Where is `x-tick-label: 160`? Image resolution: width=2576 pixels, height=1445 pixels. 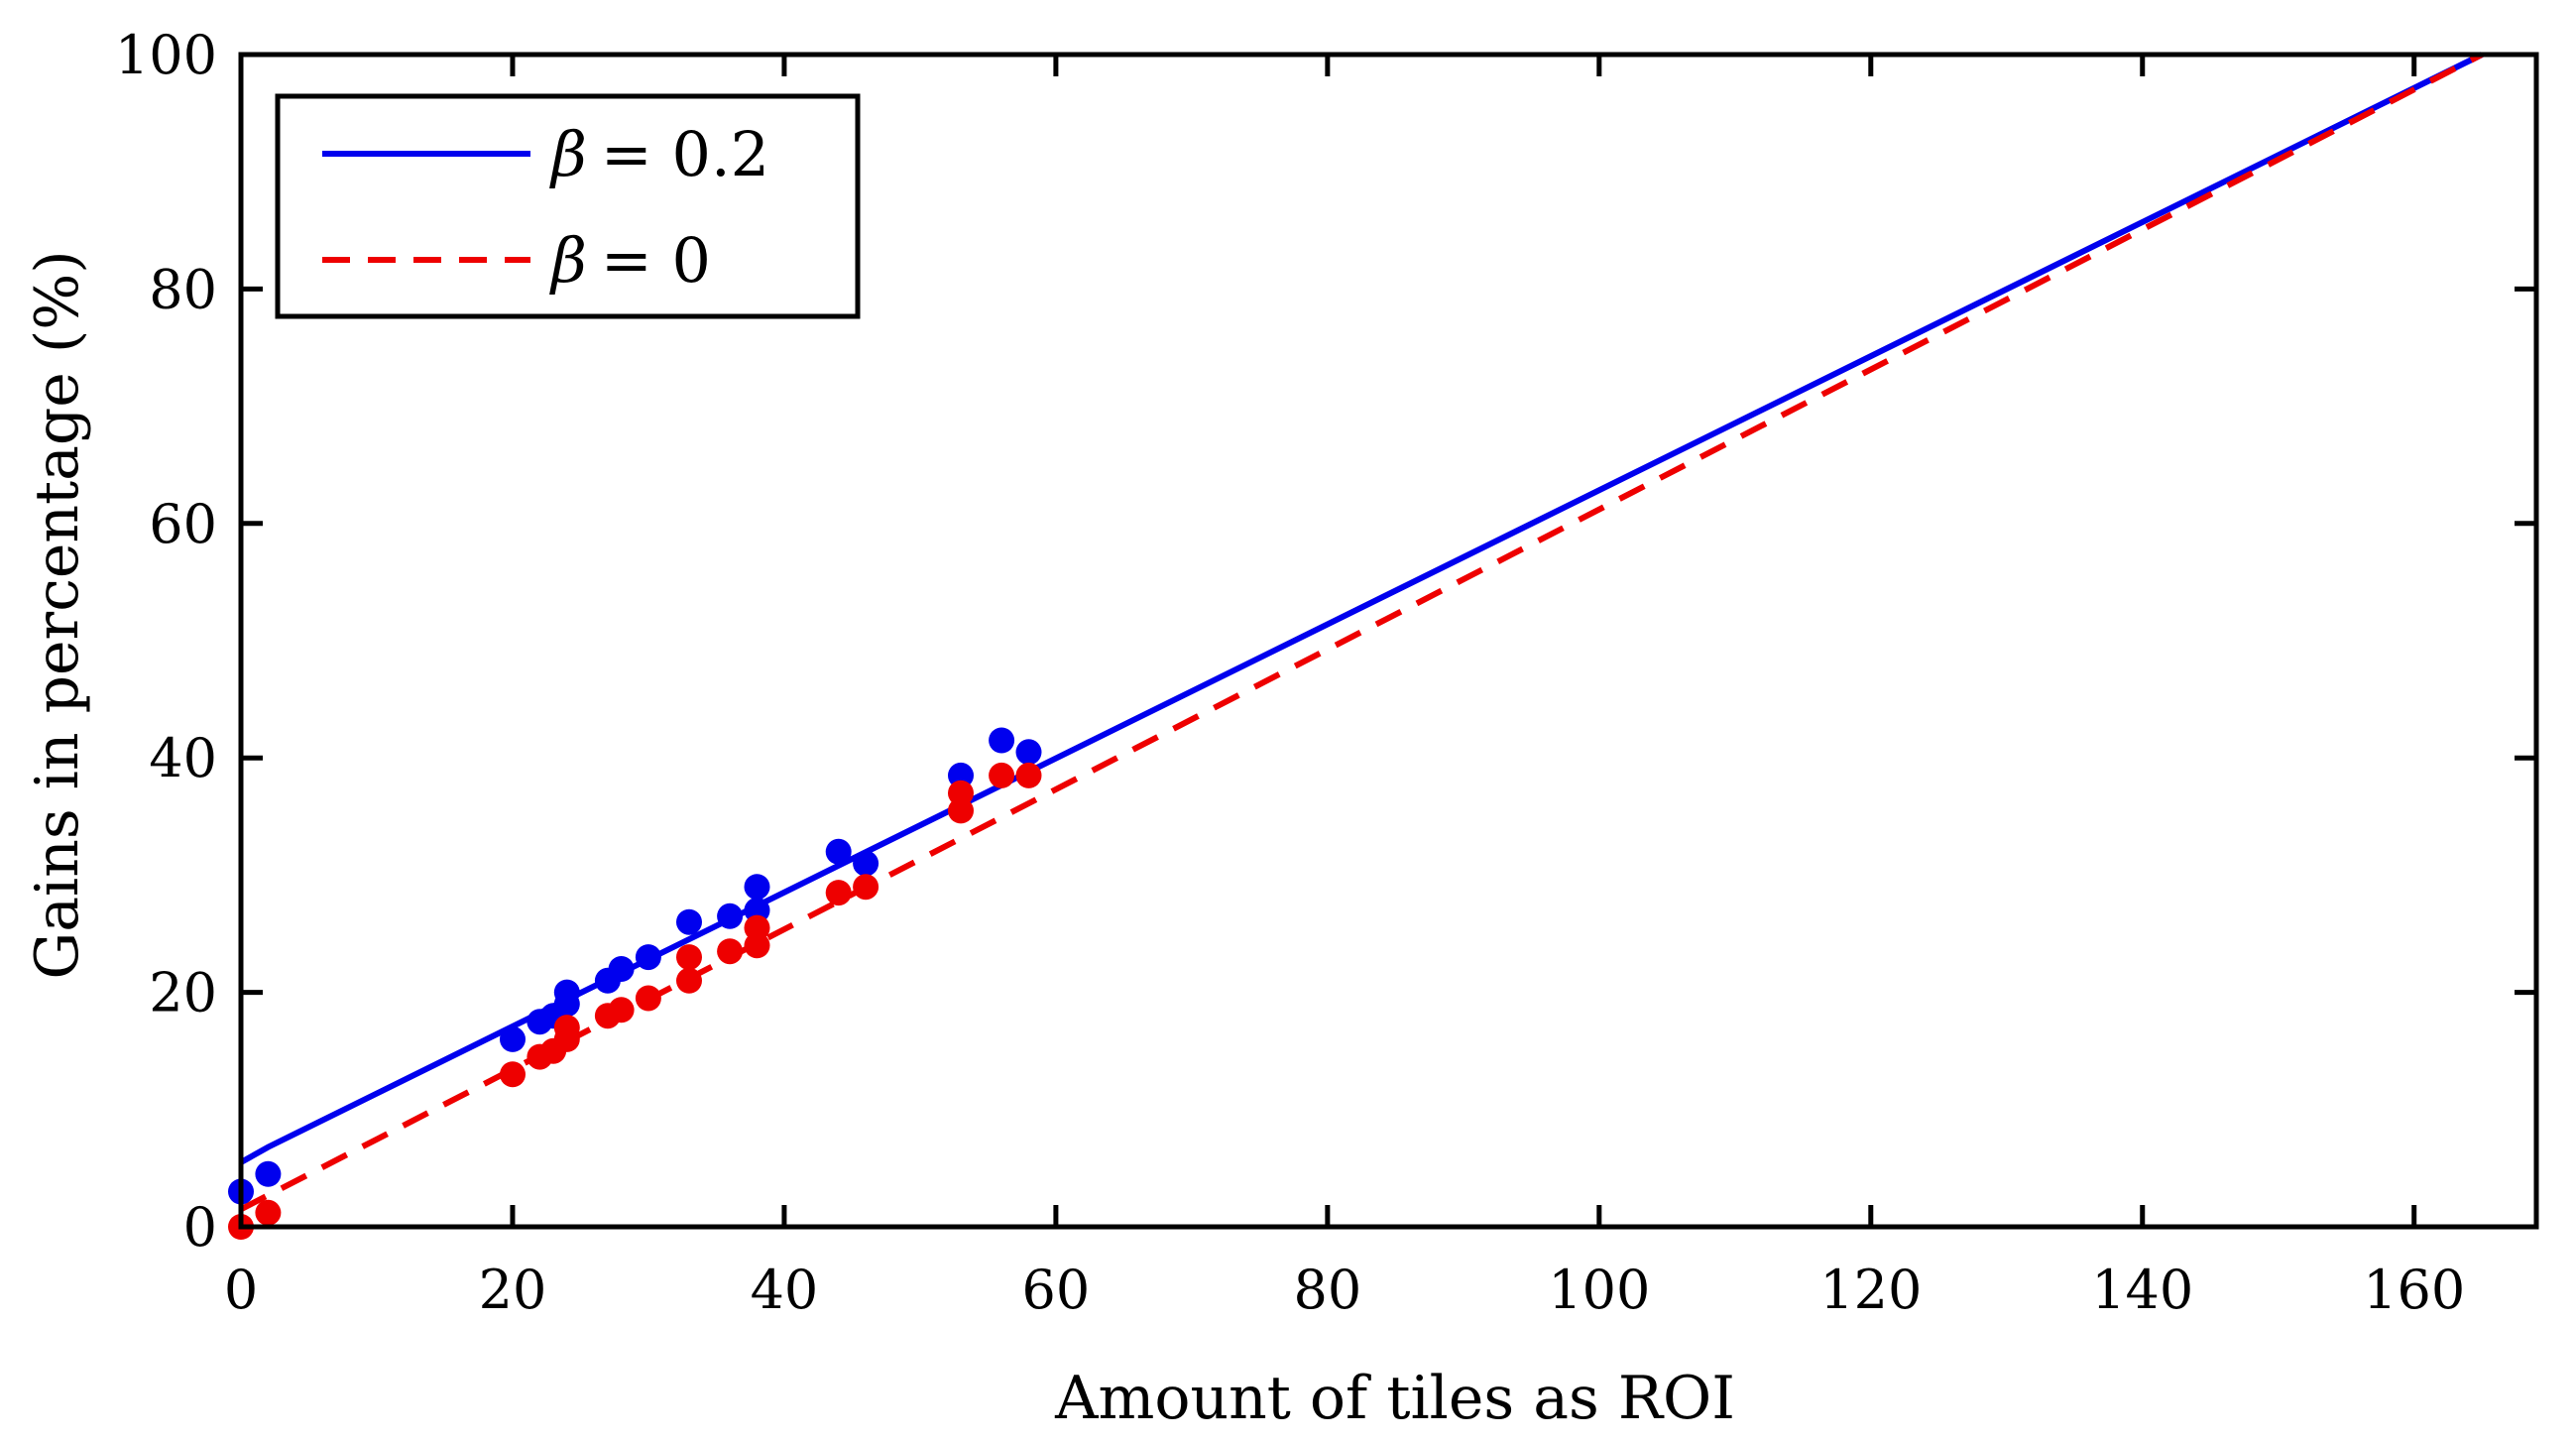 x-tick-label: 160 is located at coordinates (2414, 1290).